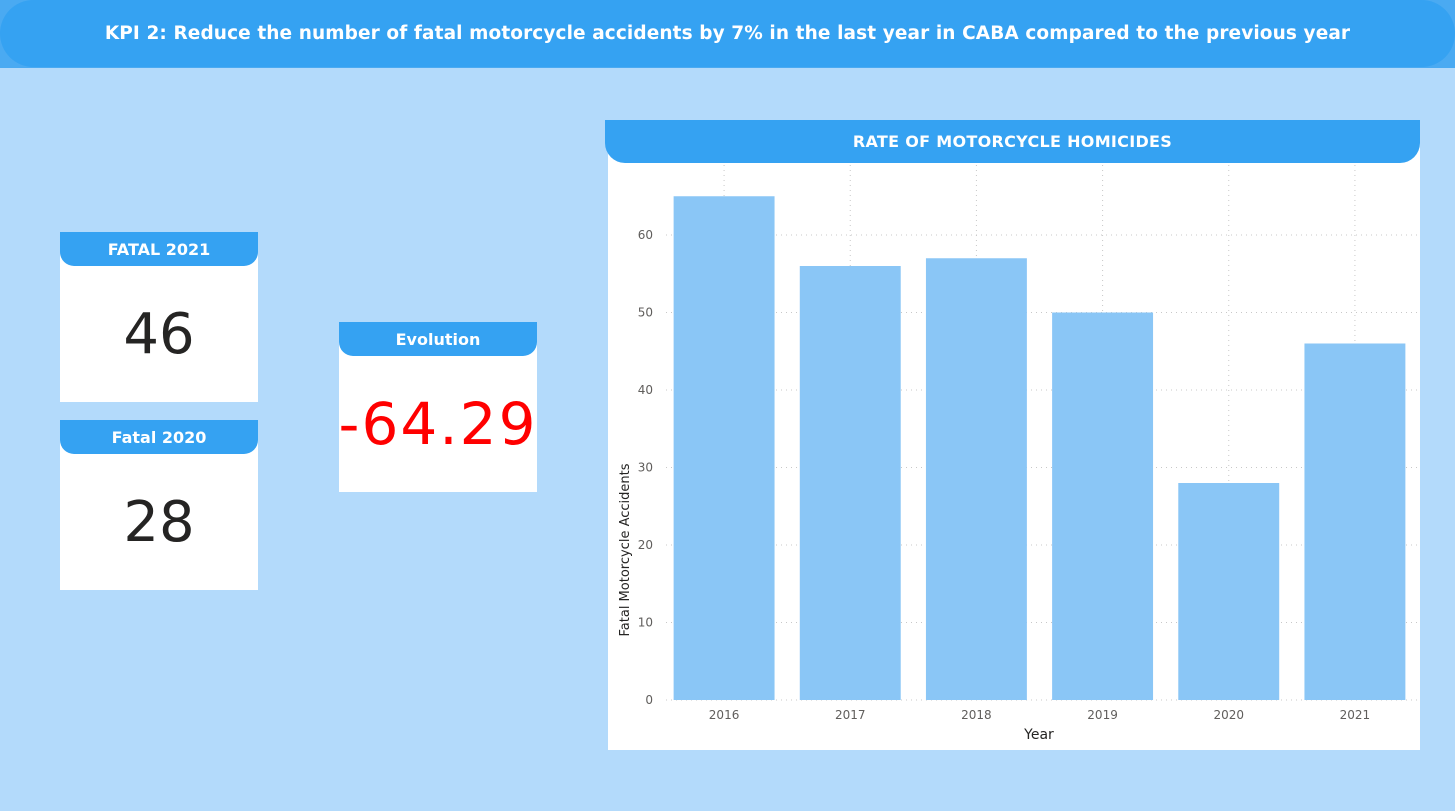 The image size is (1455, 811). I want to click on bar-2016, so click(724, 448).